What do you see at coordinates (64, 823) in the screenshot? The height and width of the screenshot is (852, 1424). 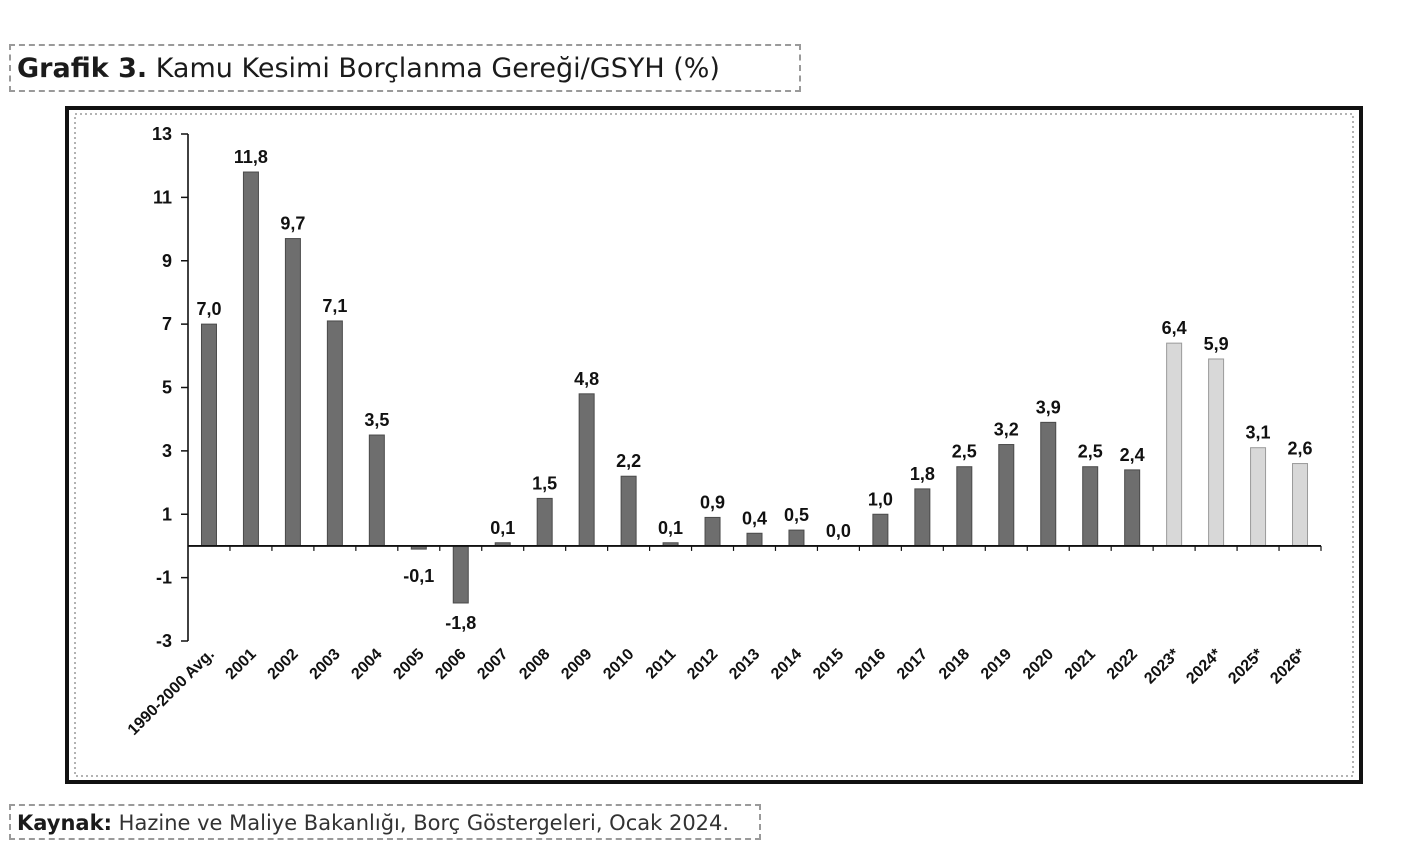 I see `source-prefix: Kaynak:` at bounding box center [64, 823].